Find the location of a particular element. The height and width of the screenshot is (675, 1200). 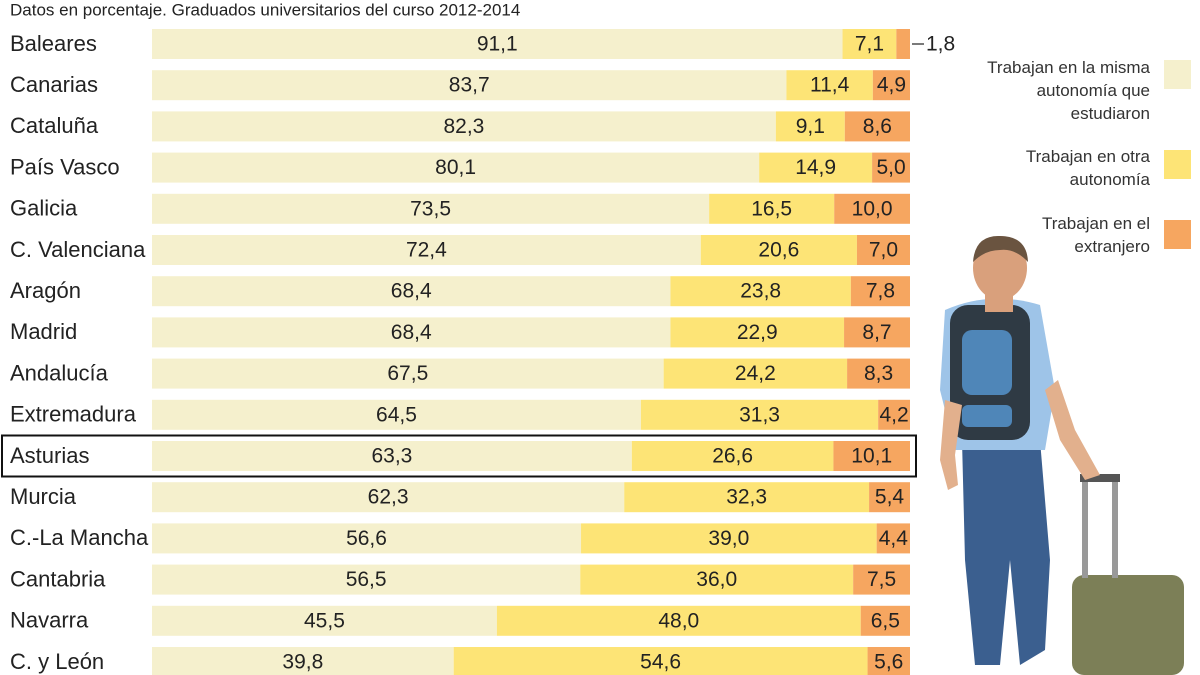

value-label: 22,9 is located at coordinates (757, 332).